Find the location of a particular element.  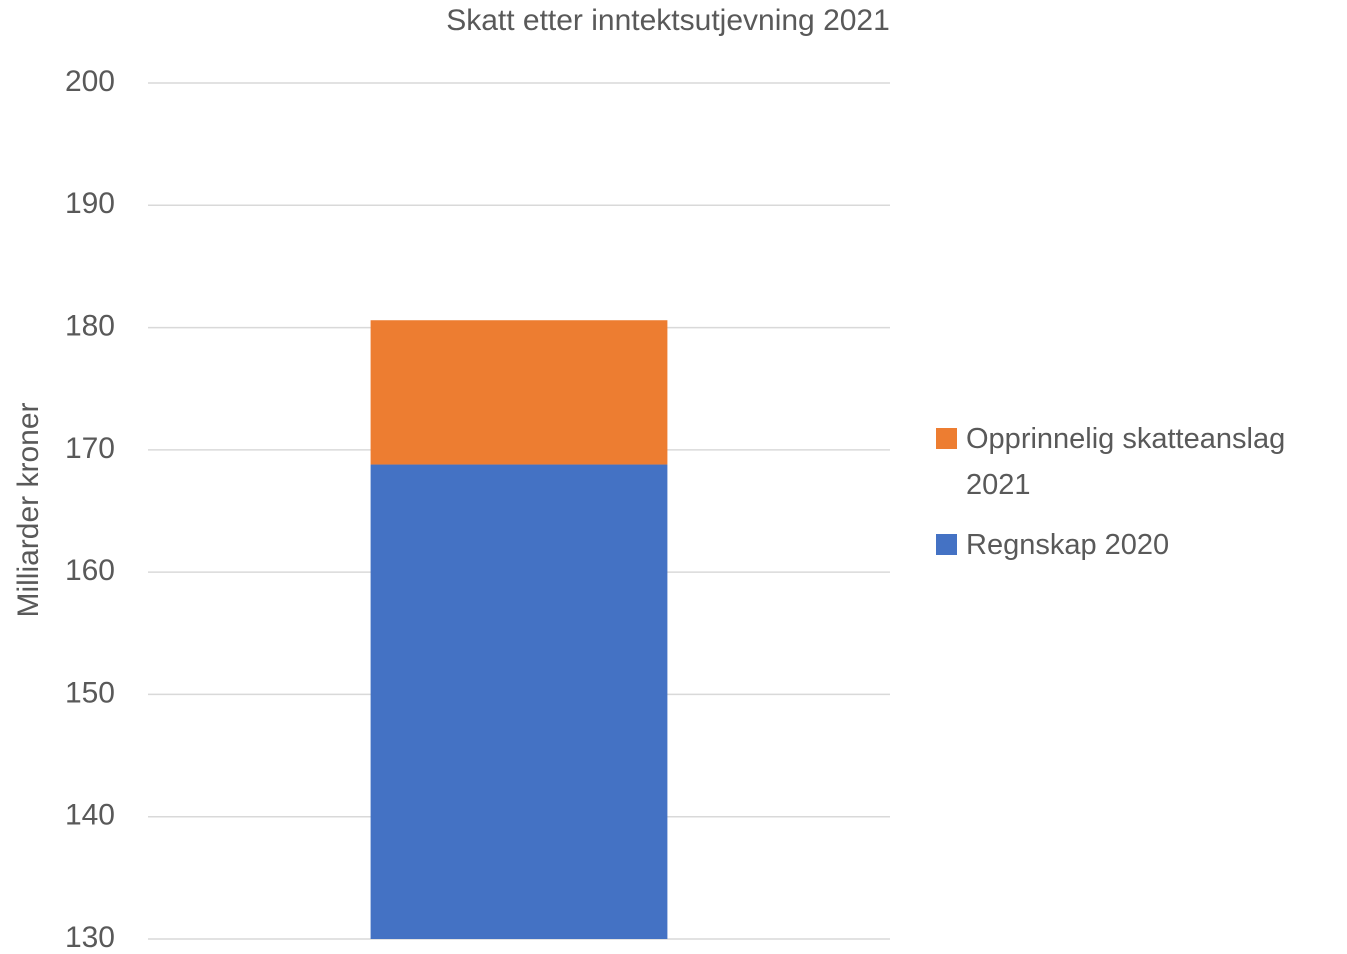

chart-title: Skatt etter inntektsutjevning 2021 is located at coordinates (668, 20).